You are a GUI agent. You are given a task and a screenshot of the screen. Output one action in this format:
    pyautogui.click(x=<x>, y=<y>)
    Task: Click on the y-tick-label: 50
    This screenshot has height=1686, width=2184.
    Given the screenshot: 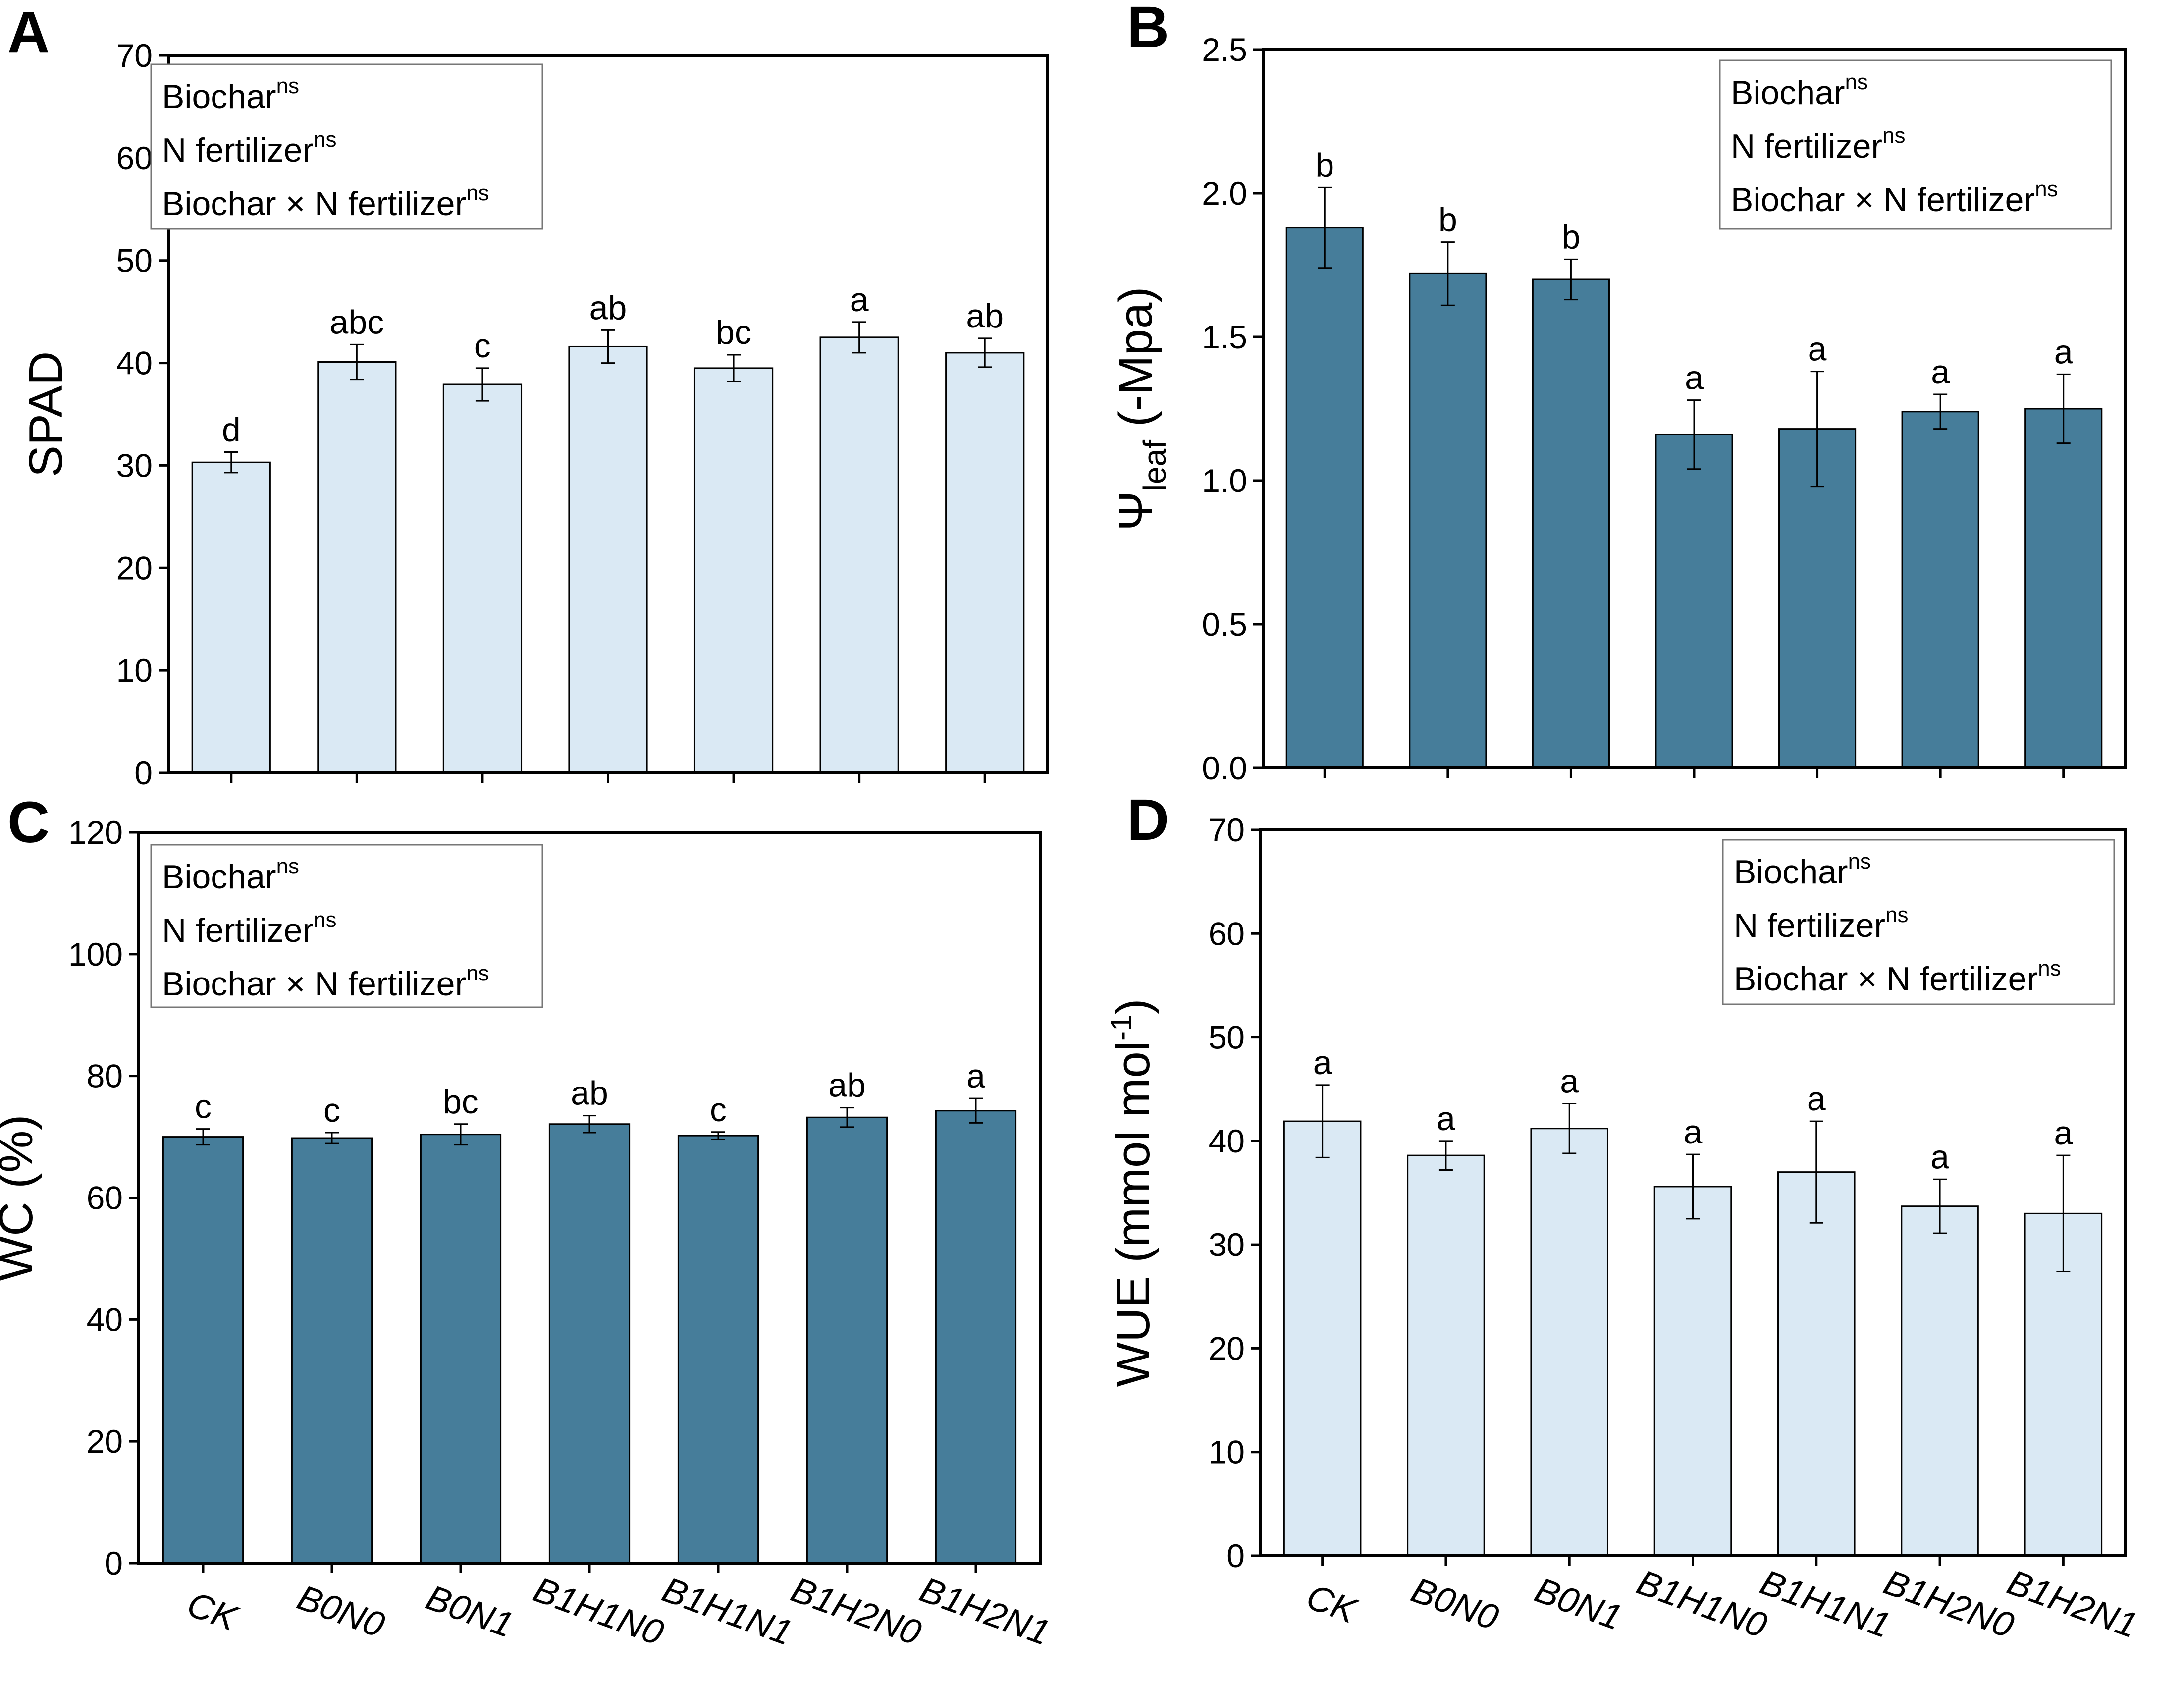 What is the action you would take?
    pyautogui.click(x=134, y=260)
    